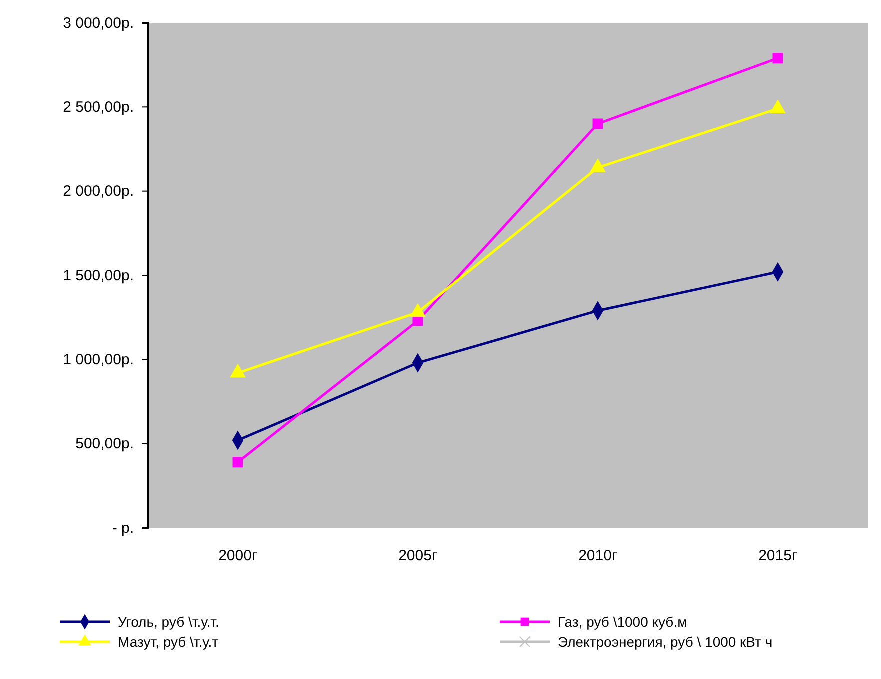 The height and width of the screenshot is (679, 881). Describe the element at coordinates (98, 107) in the screenshot. I see `y-tick-label: 2 500,00р.` at that location.